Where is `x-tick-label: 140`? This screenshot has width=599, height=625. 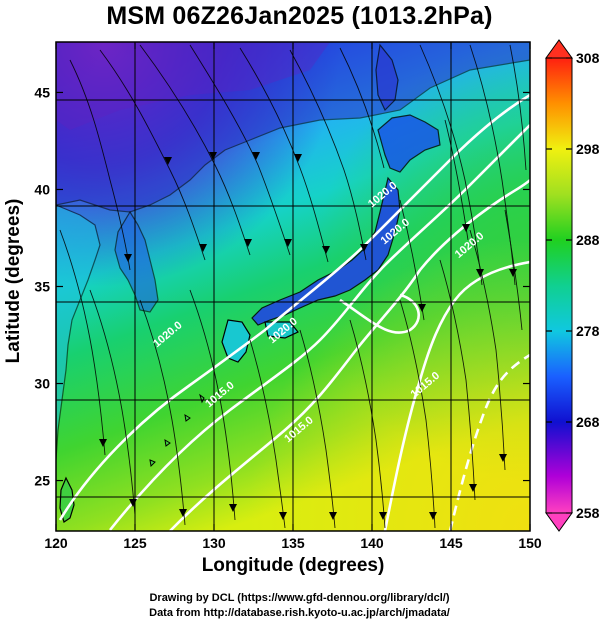
x-tick-label: 140 is located at coordinates (372, 543).